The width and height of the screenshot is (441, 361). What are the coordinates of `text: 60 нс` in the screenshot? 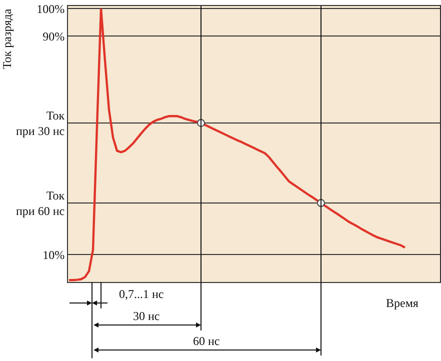 It's located at (206, 341).